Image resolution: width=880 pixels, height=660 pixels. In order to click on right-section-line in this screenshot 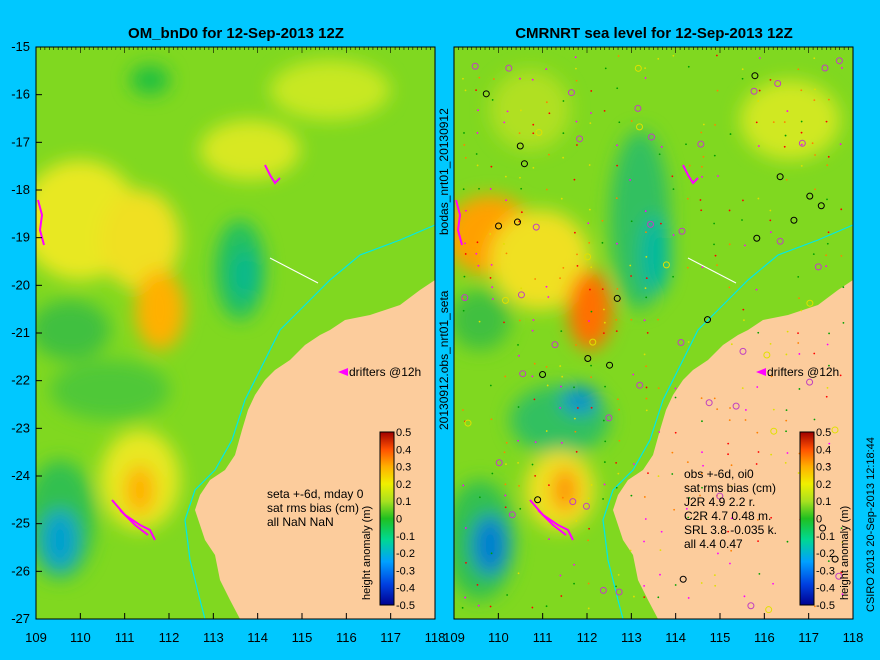, I will do `click(712, 270)`.